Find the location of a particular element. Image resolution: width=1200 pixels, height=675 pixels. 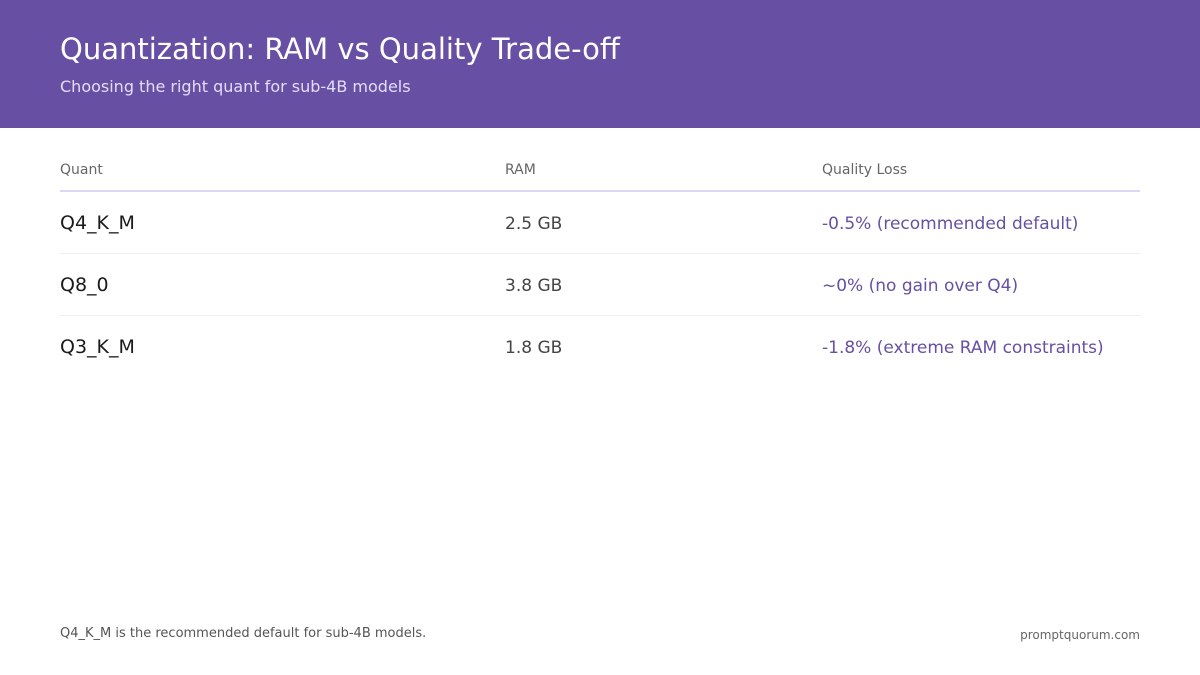

table-header: Quant RAM Quality Loss is located at coordinates (600, 171).